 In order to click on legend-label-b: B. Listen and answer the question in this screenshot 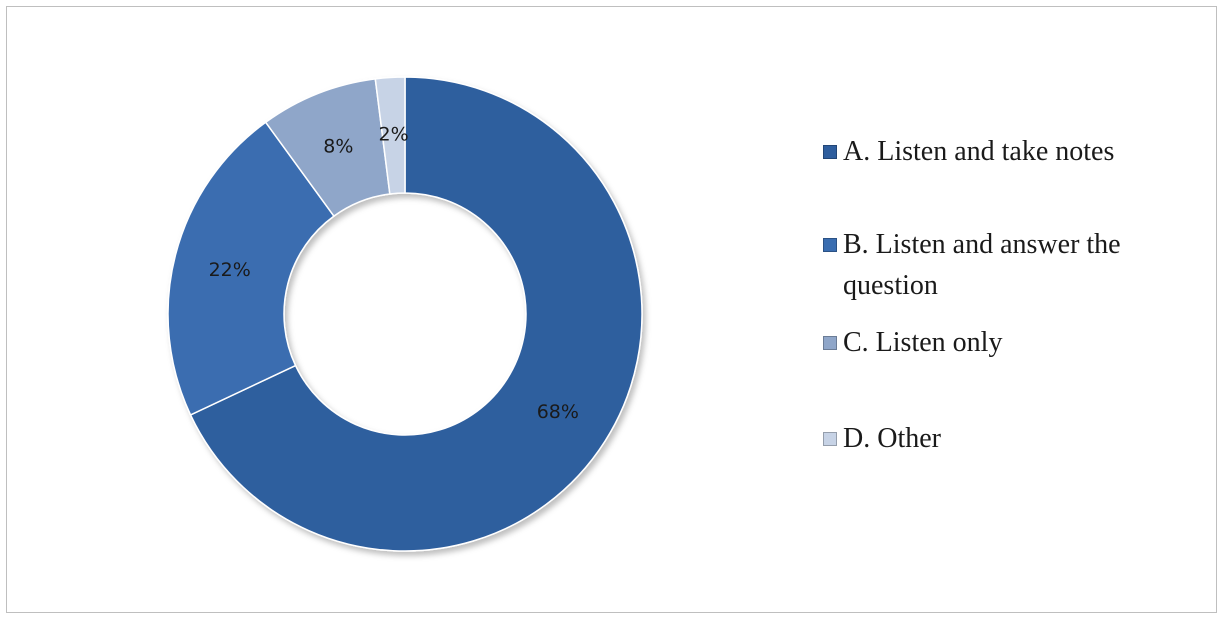, I will do `click(982, 265)`.